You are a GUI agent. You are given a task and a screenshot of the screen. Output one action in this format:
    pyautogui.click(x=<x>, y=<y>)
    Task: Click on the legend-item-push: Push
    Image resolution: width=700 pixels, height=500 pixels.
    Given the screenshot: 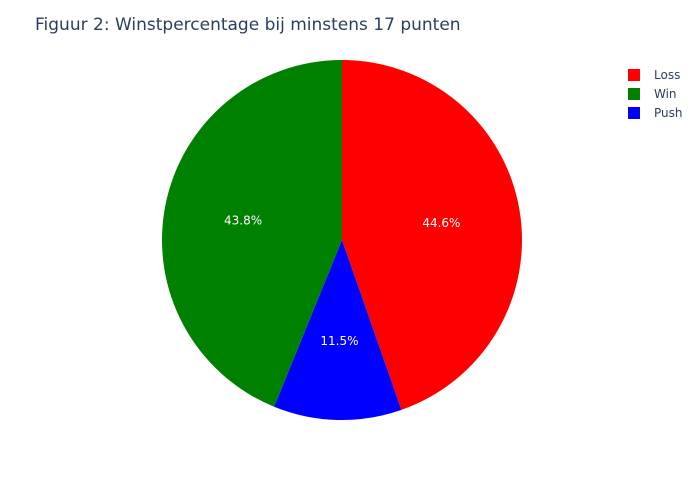 What is the action you would take?
    pyautogui.click(x=655, y=113)
    